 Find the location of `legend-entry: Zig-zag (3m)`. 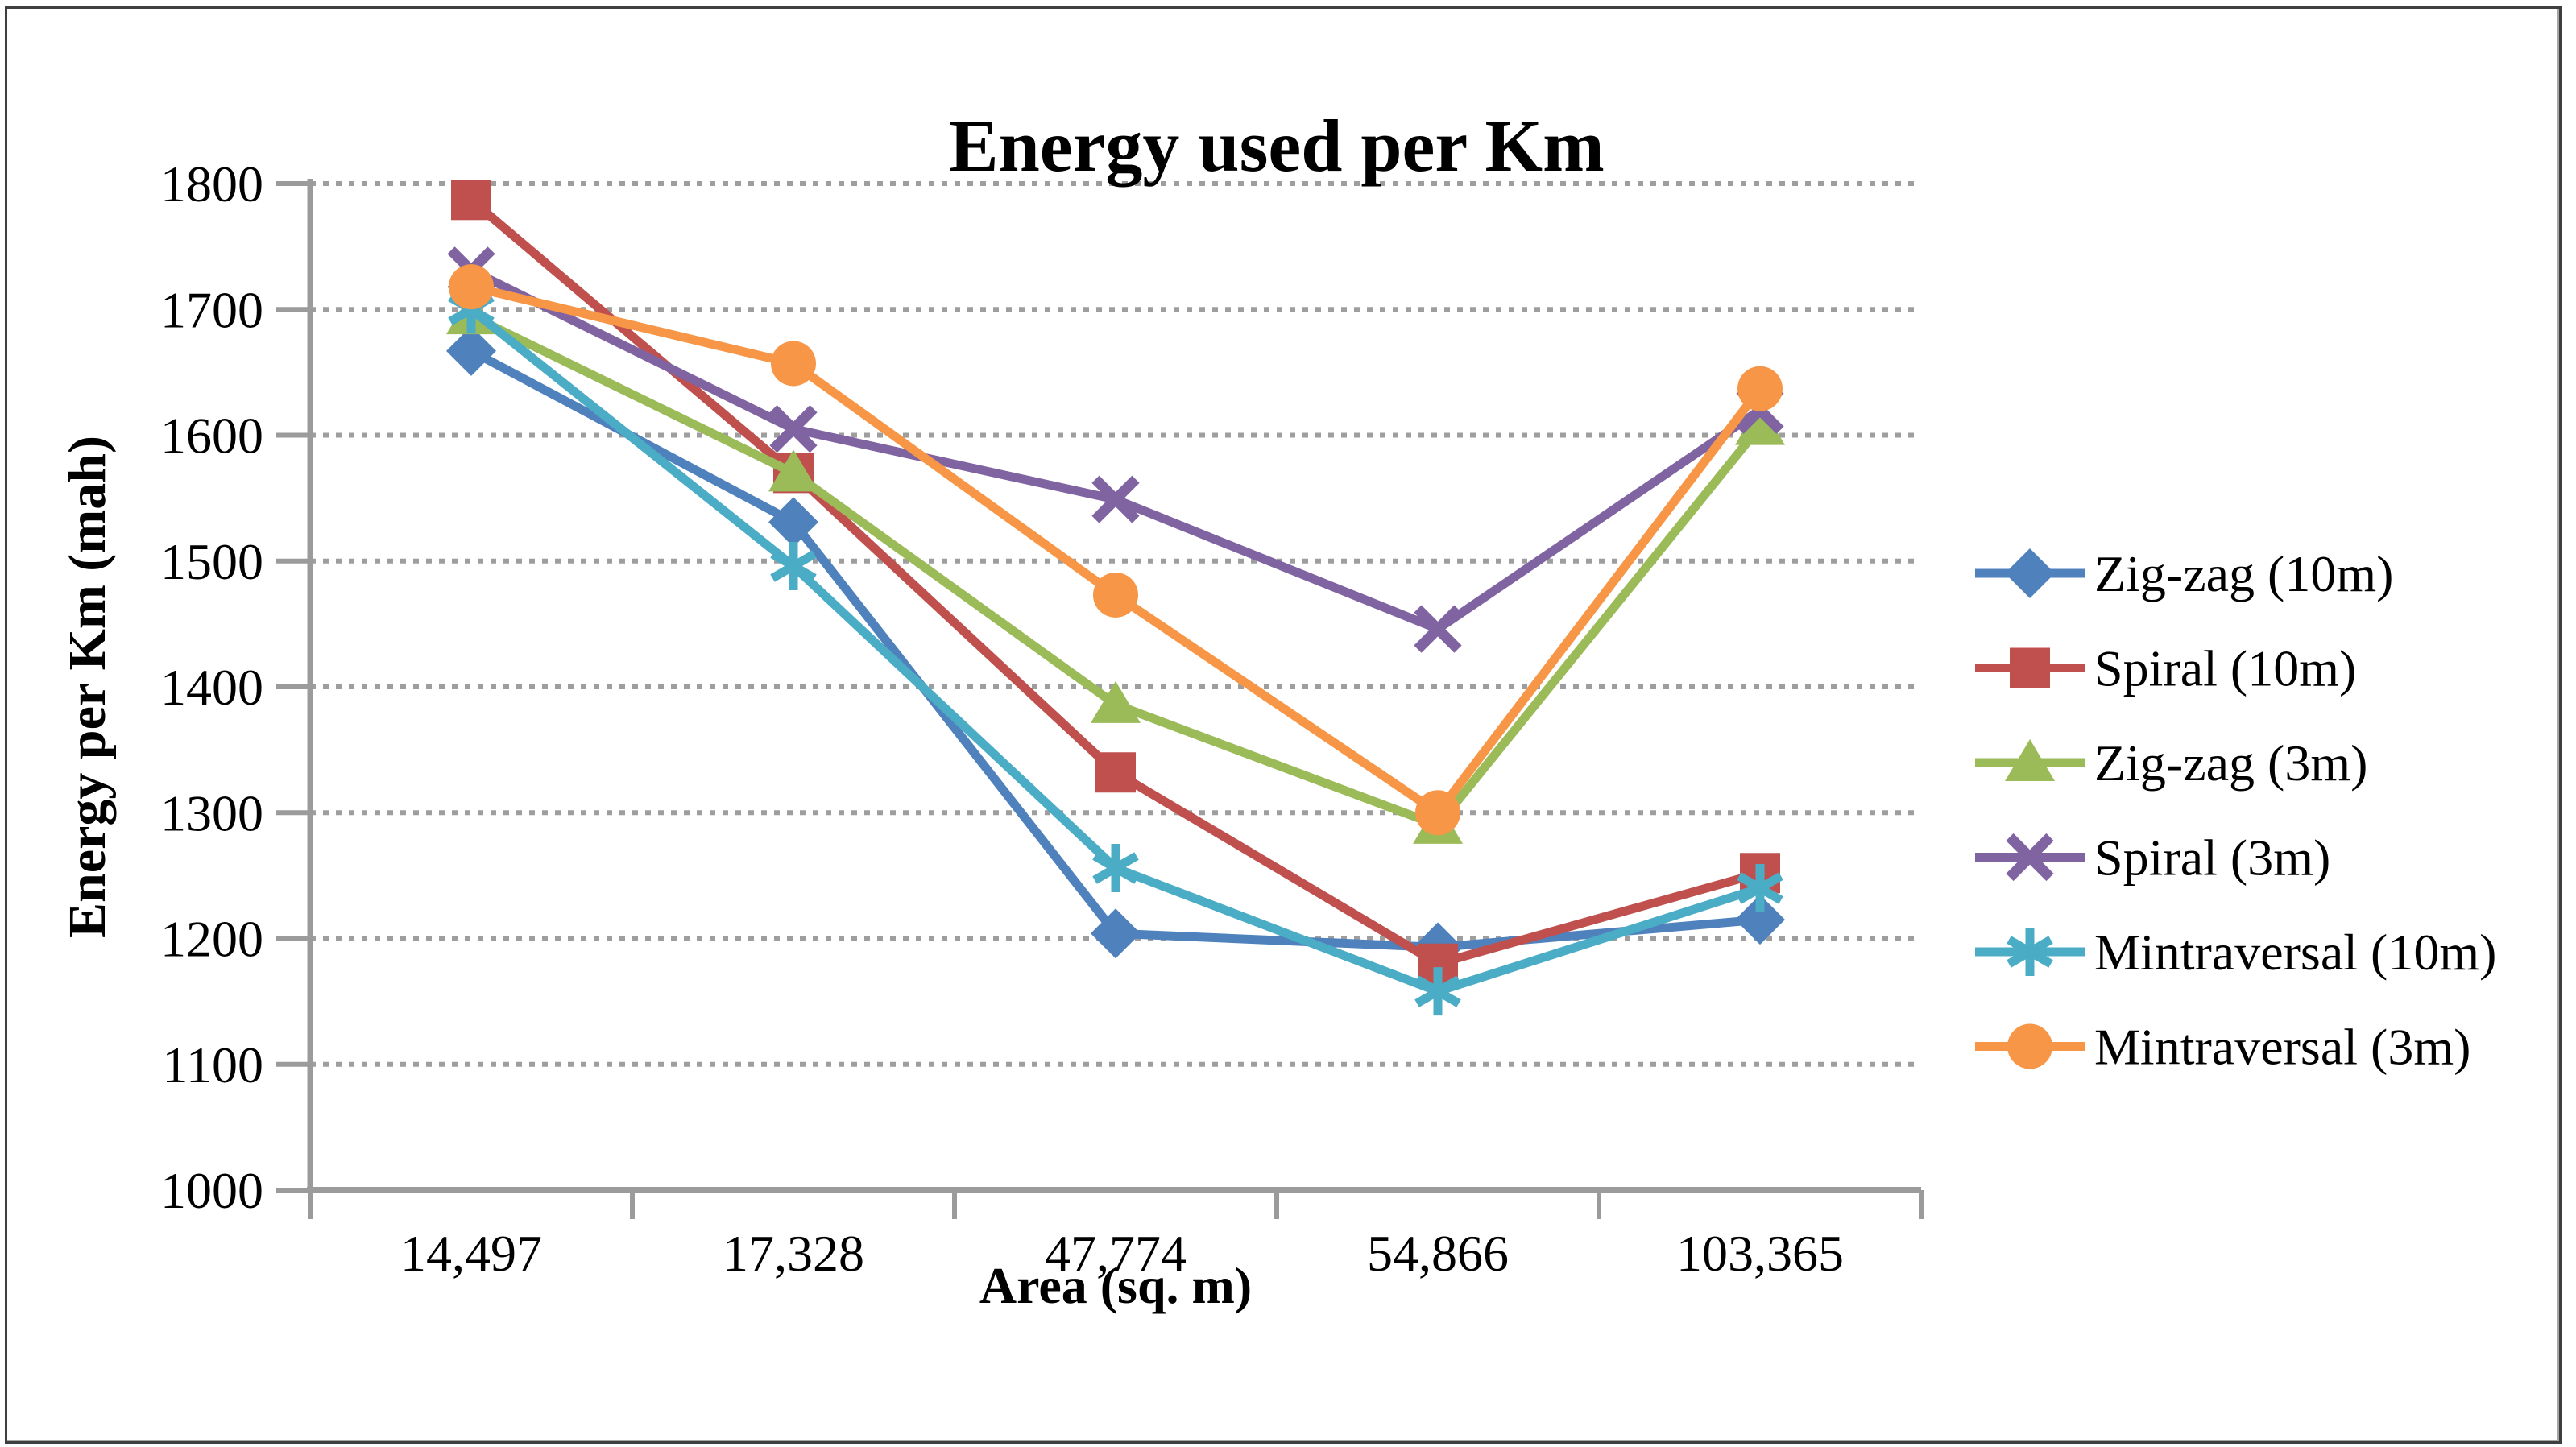

legend-entry: Zig-zag (3m) is located at coordinates (2171, 763).